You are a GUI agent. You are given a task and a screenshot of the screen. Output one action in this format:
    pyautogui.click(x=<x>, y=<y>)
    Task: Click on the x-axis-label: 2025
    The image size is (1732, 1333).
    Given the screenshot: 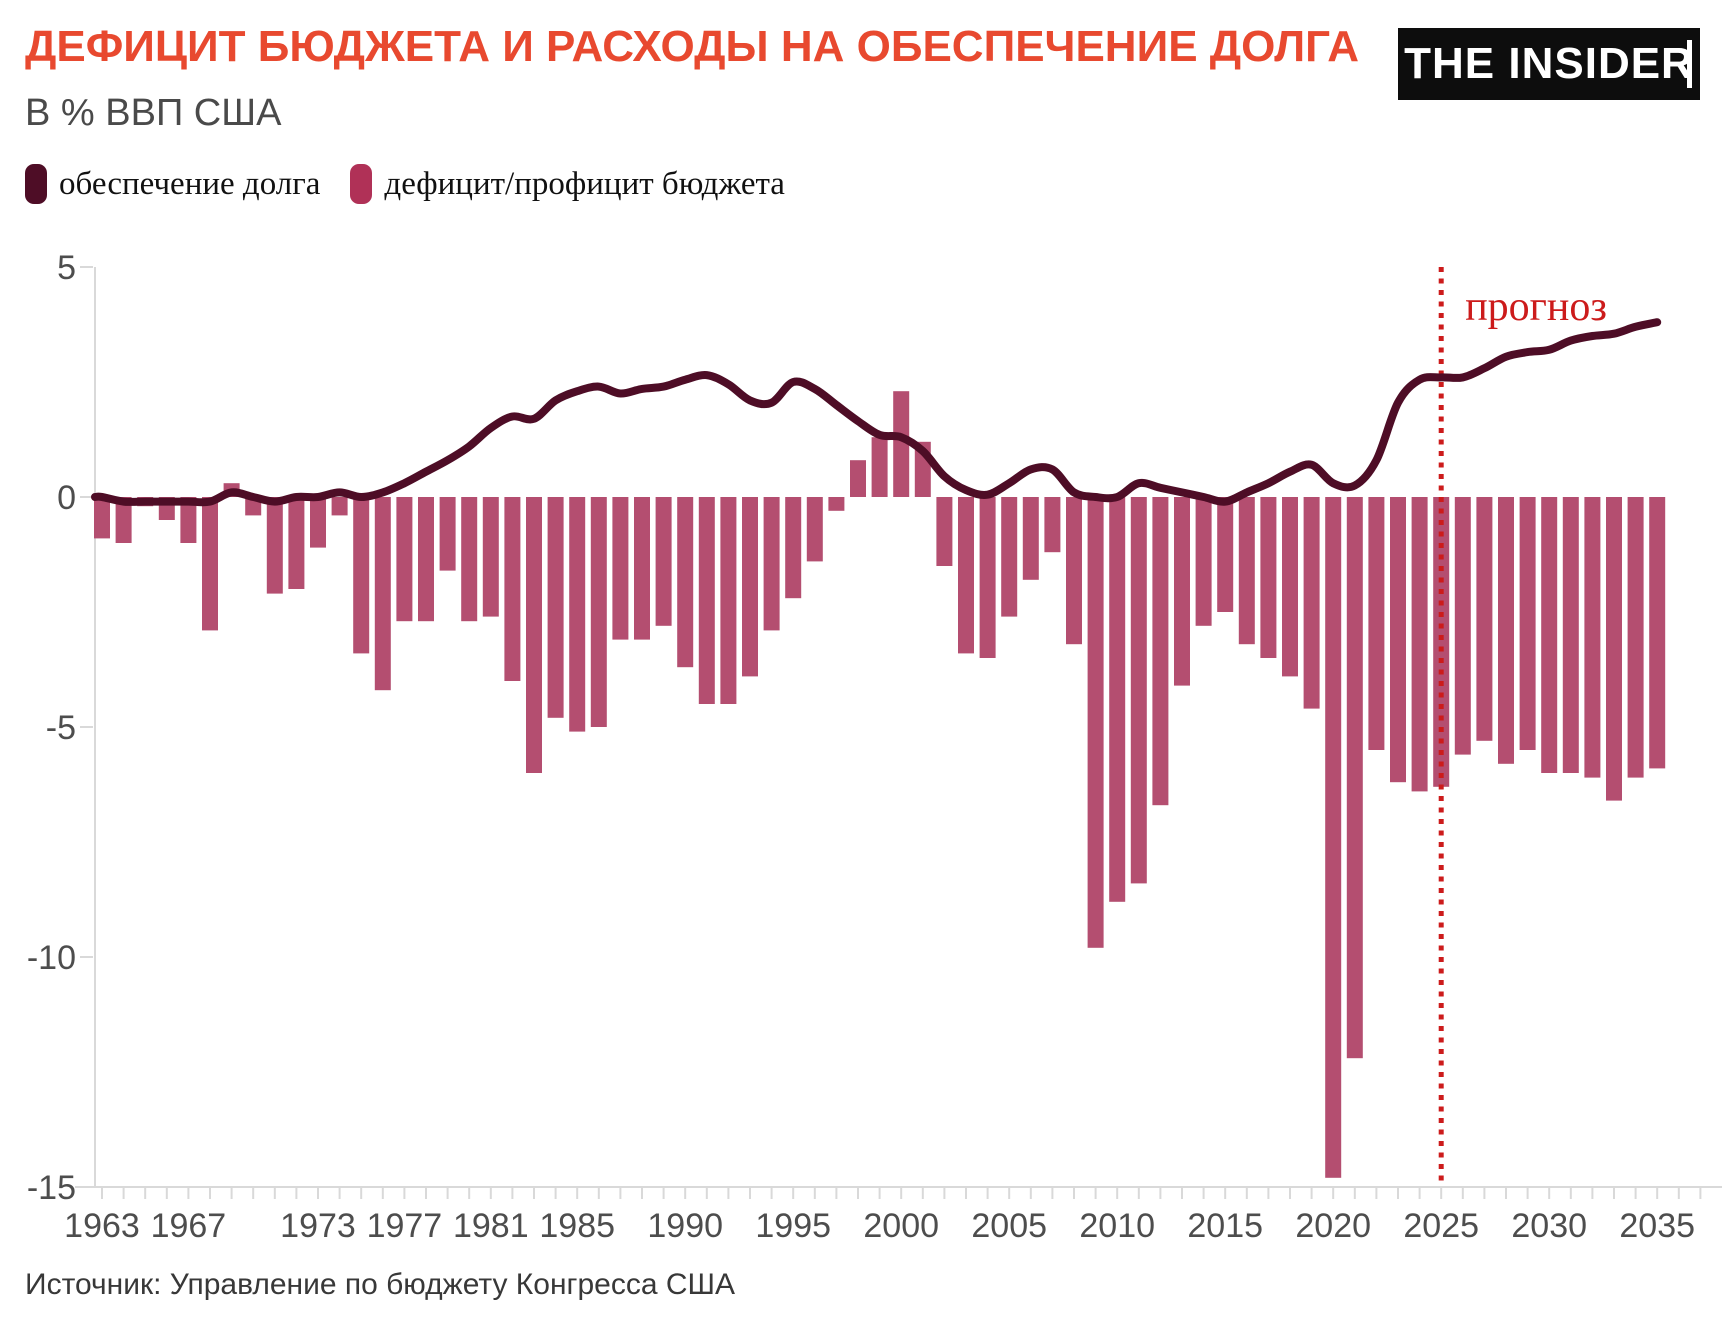 What is the action you would take?
    pyautogui.click(x=1441, y=1226)
    